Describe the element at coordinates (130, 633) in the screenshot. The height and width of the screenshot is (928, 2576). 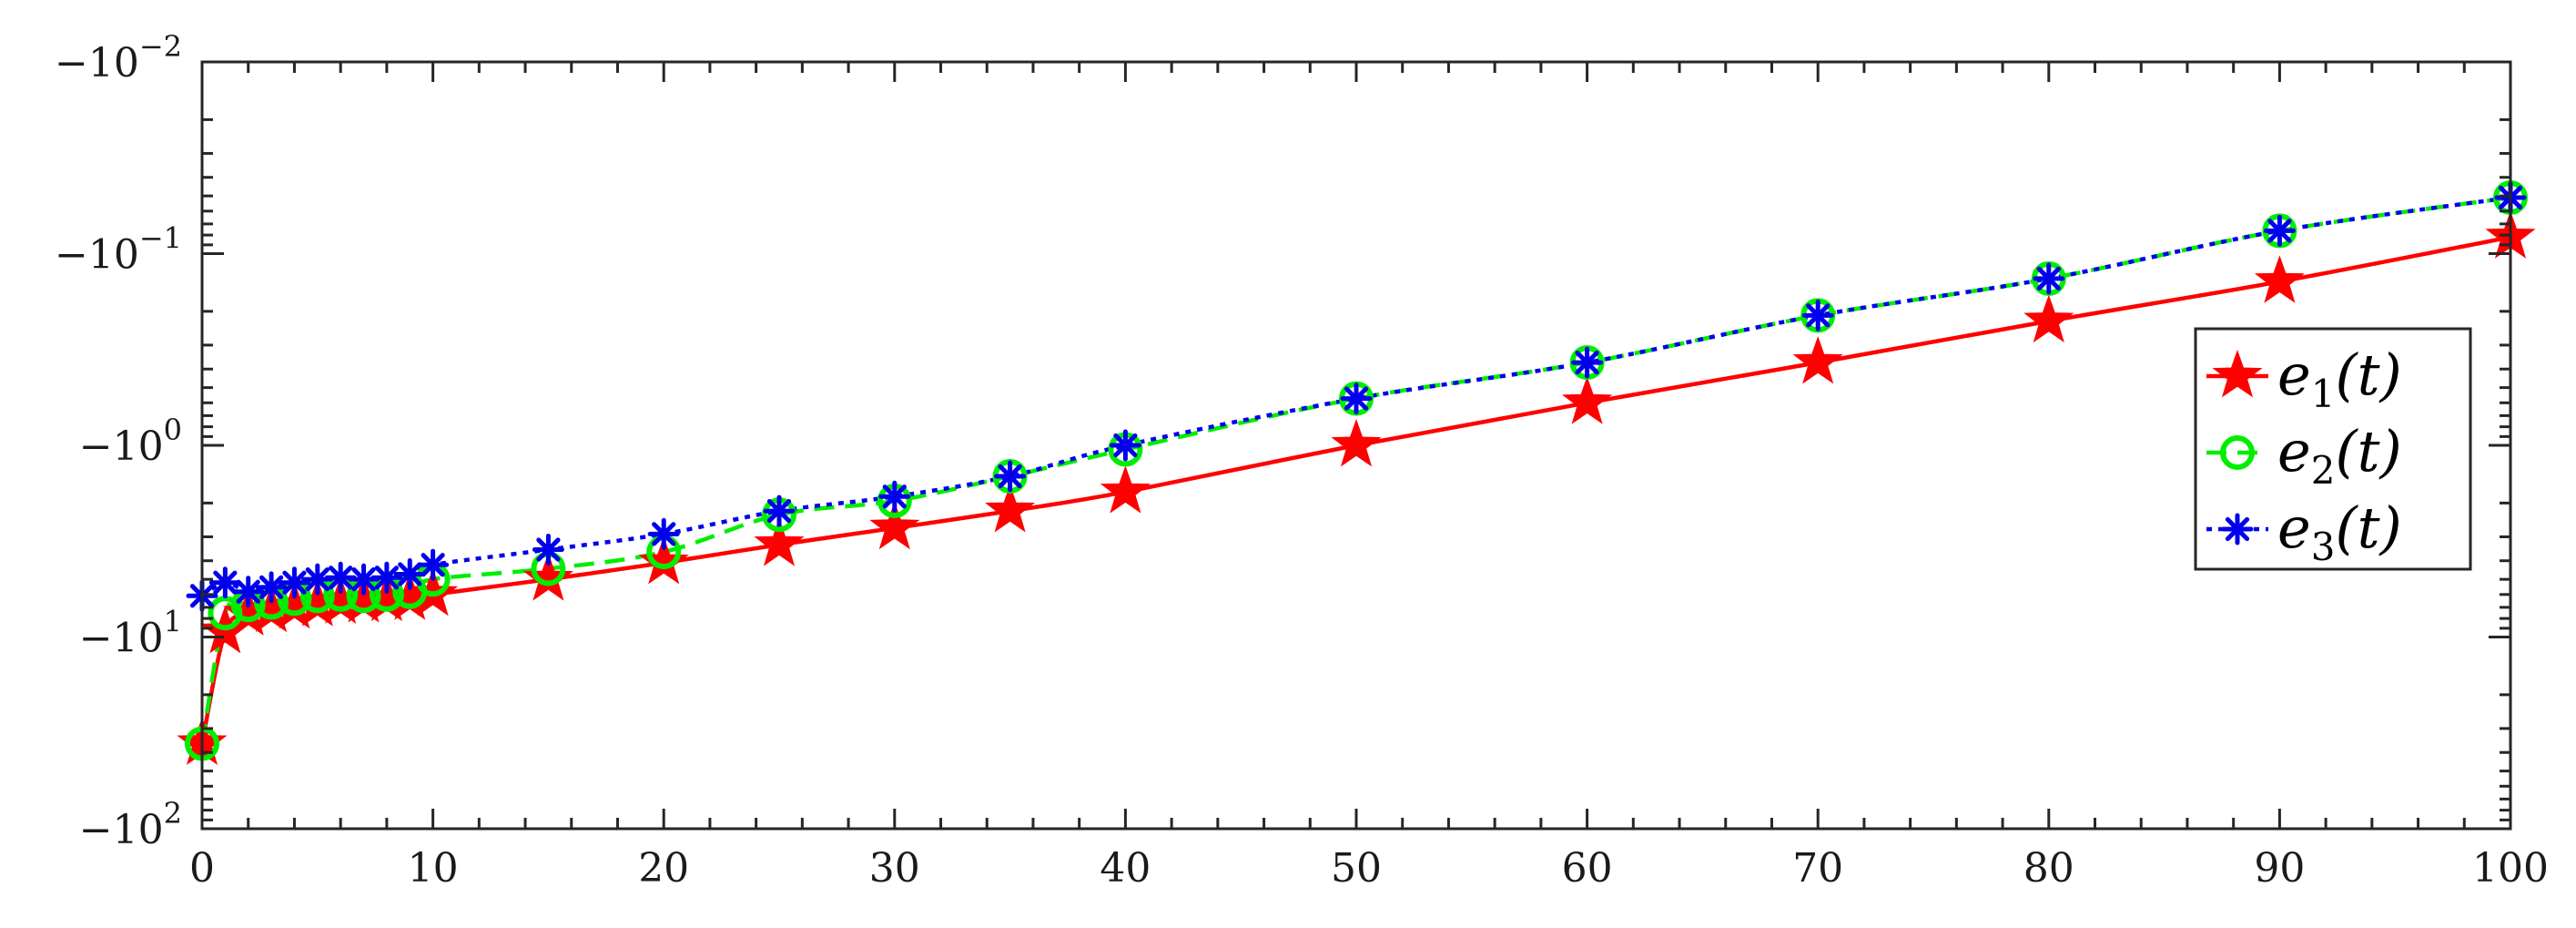
I see `y-tick-label: −101` at that location.